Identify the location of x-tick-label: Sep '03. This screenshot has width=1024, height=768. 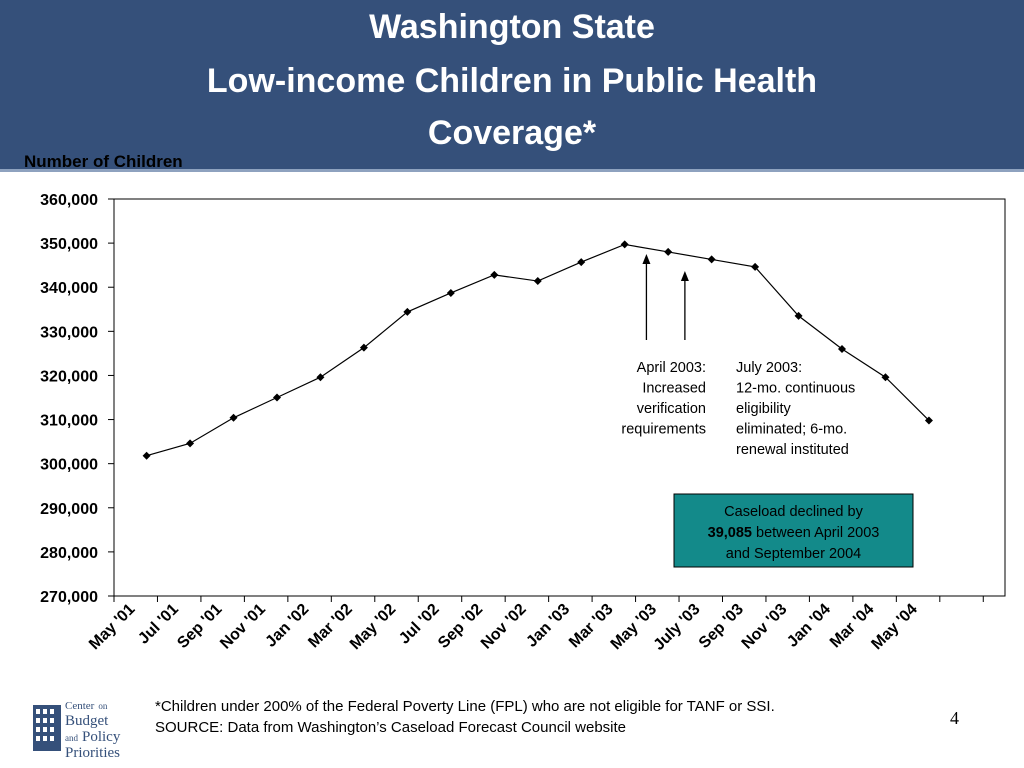
(721, 626).